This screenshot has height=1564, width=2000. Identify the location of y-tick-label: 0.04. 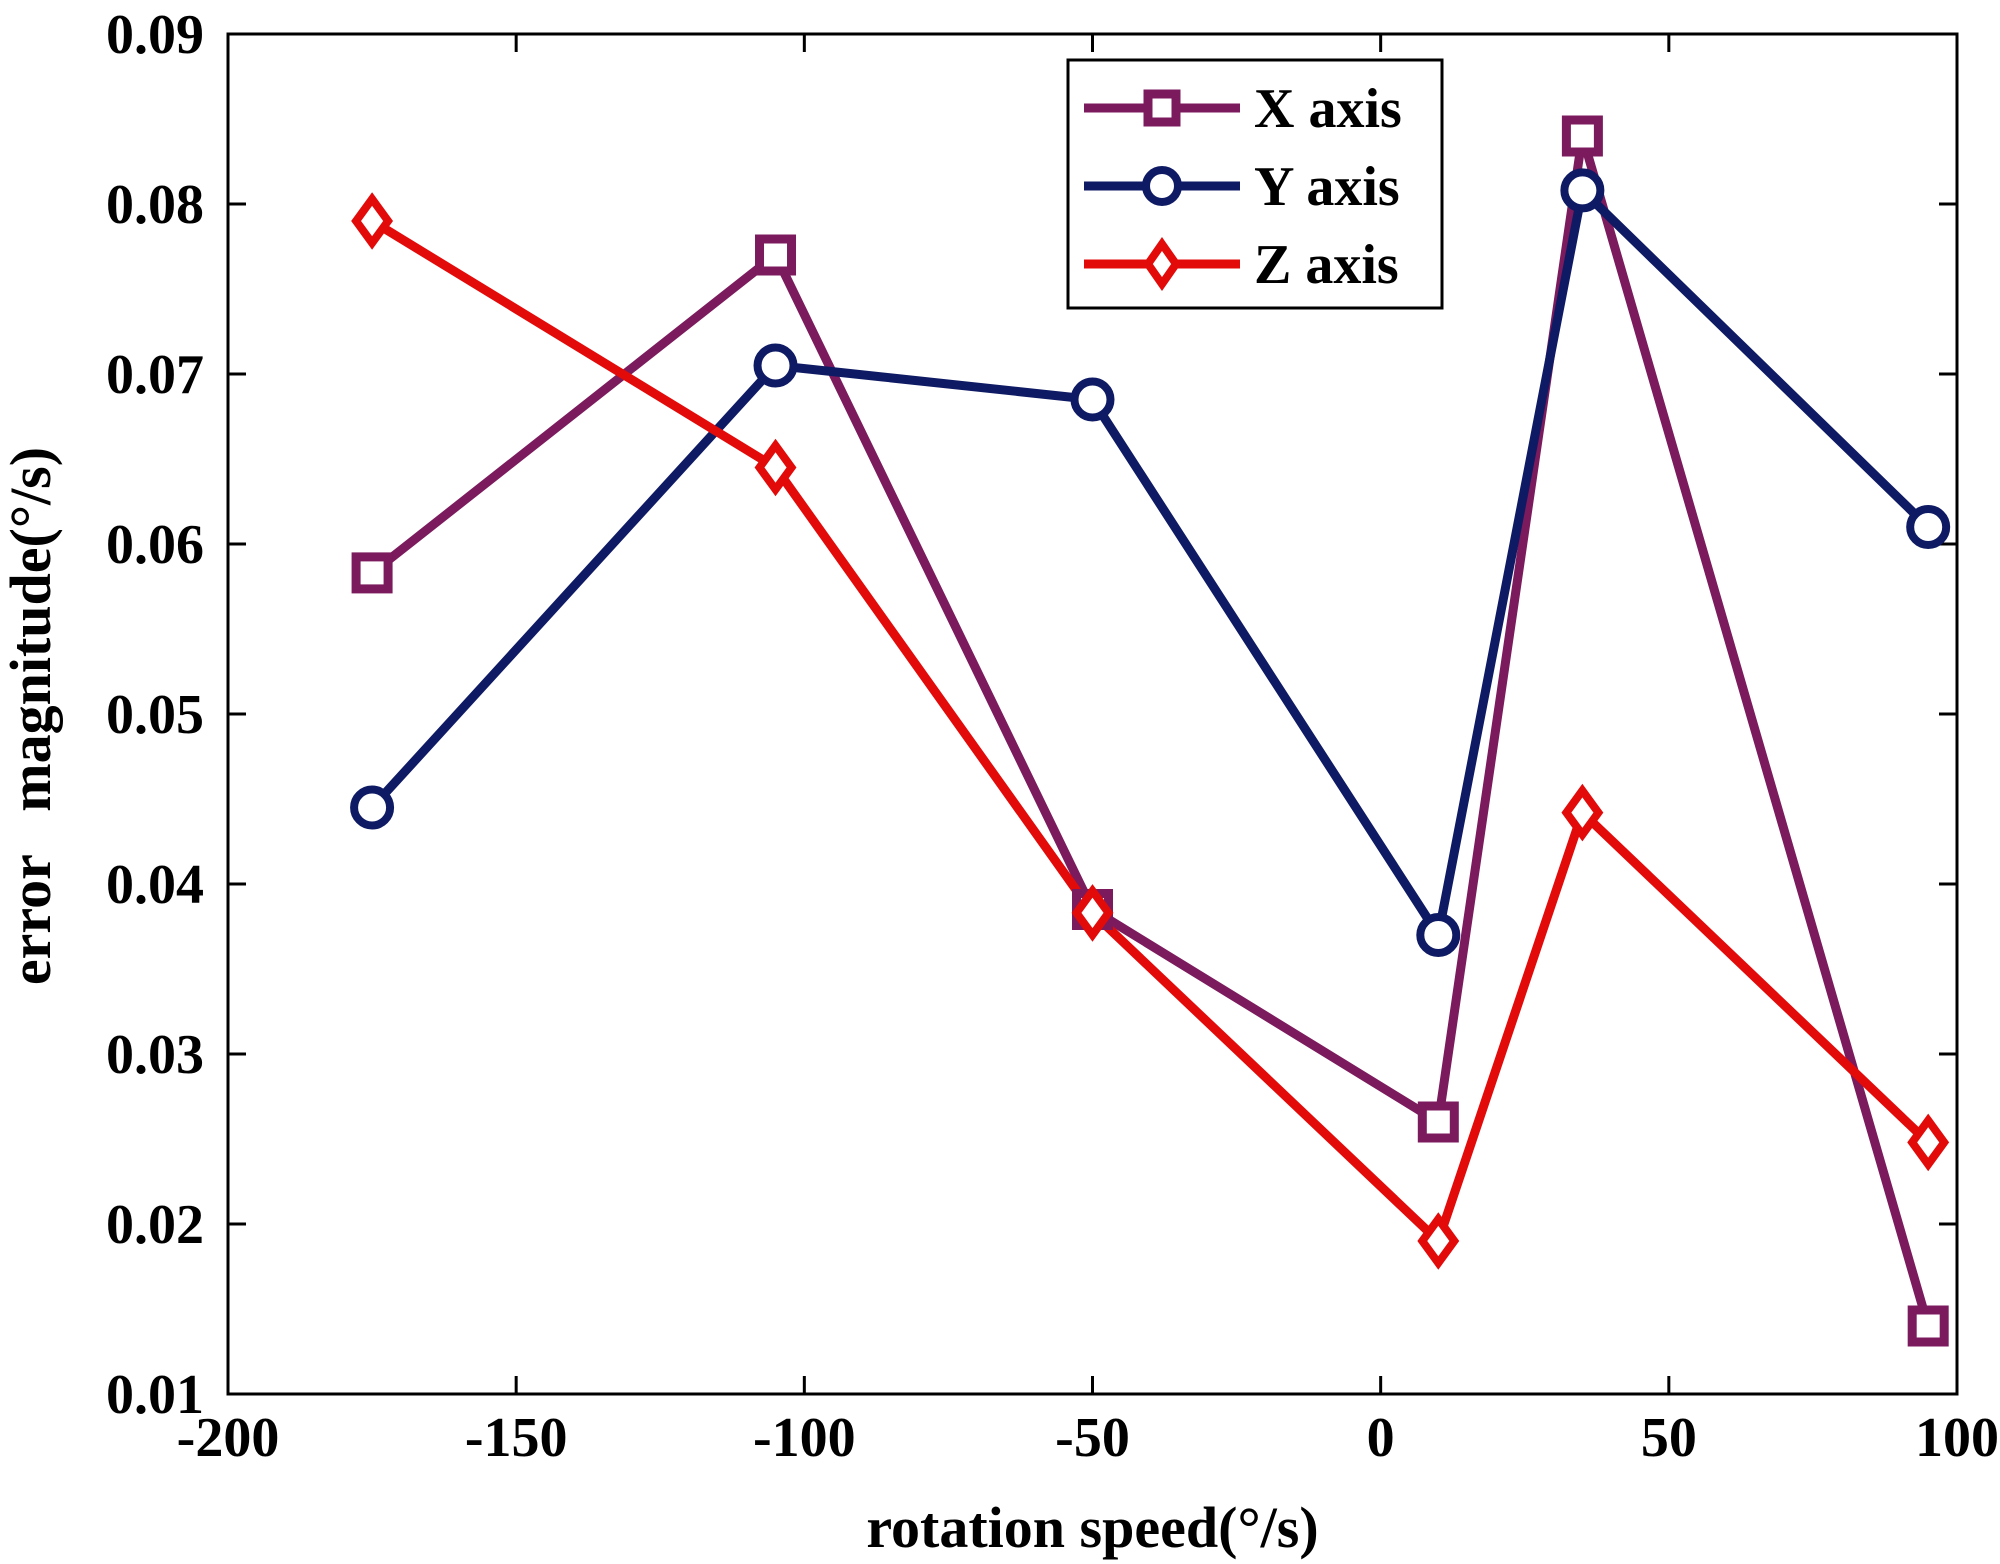
(155, 885).